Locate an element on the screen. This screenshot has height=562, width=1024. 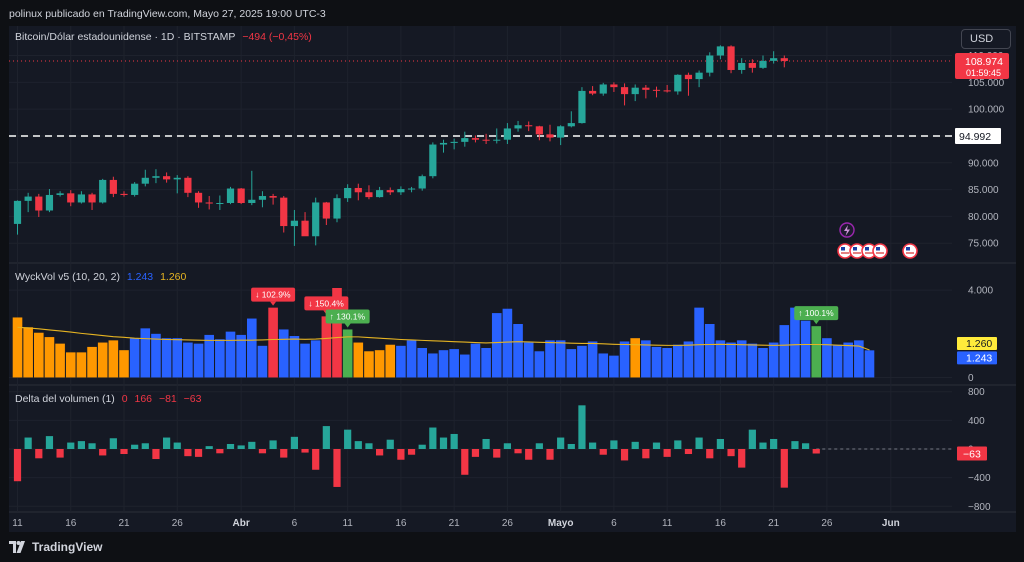
delta-title: Delta del volumen (1) is located at coordinates (65, 399).